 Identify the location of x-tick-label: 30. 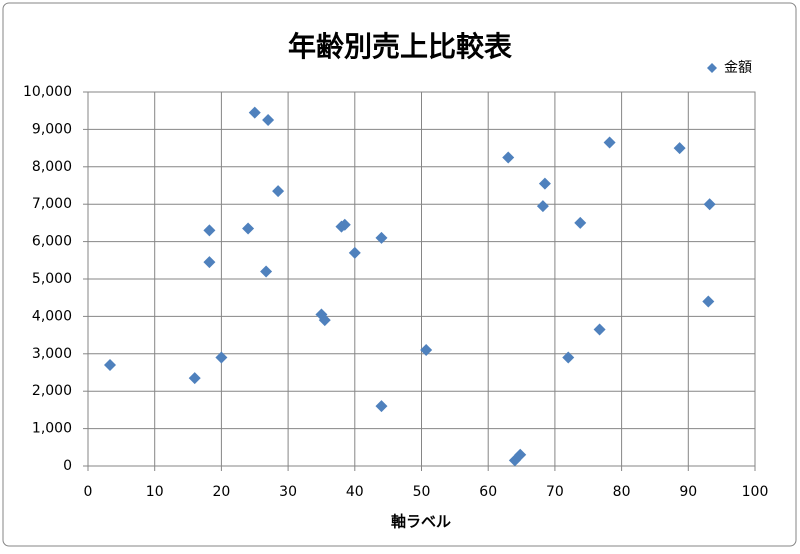
(288, 492).